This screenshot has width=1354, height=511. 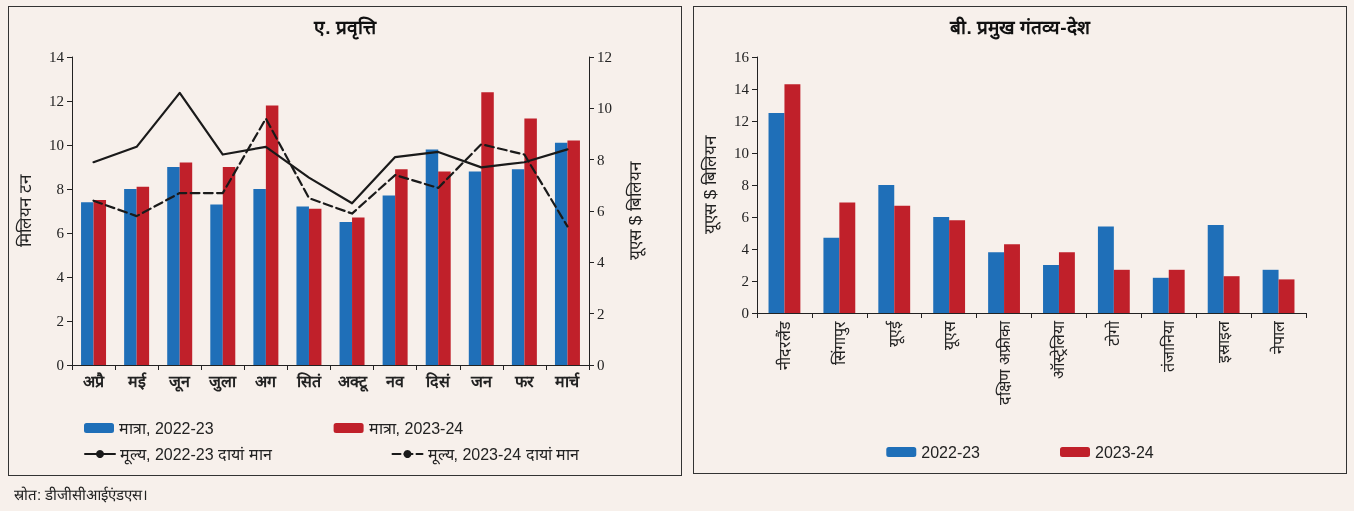 What do you see at coordinates (951, 452) in the screenshot?
I see `legend-label: 2022-23` at bounding box center [951, 452].